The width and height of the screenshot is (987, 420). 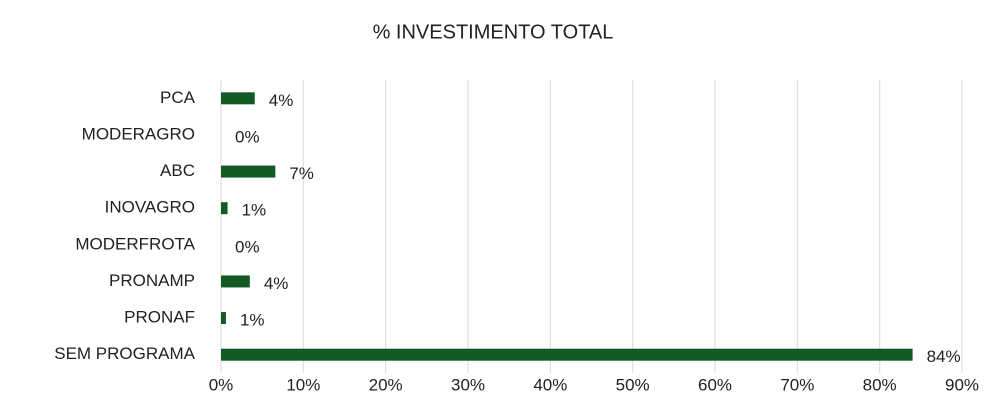 I want to click on x-tick-label: 50%, so click(x=633, y=384).